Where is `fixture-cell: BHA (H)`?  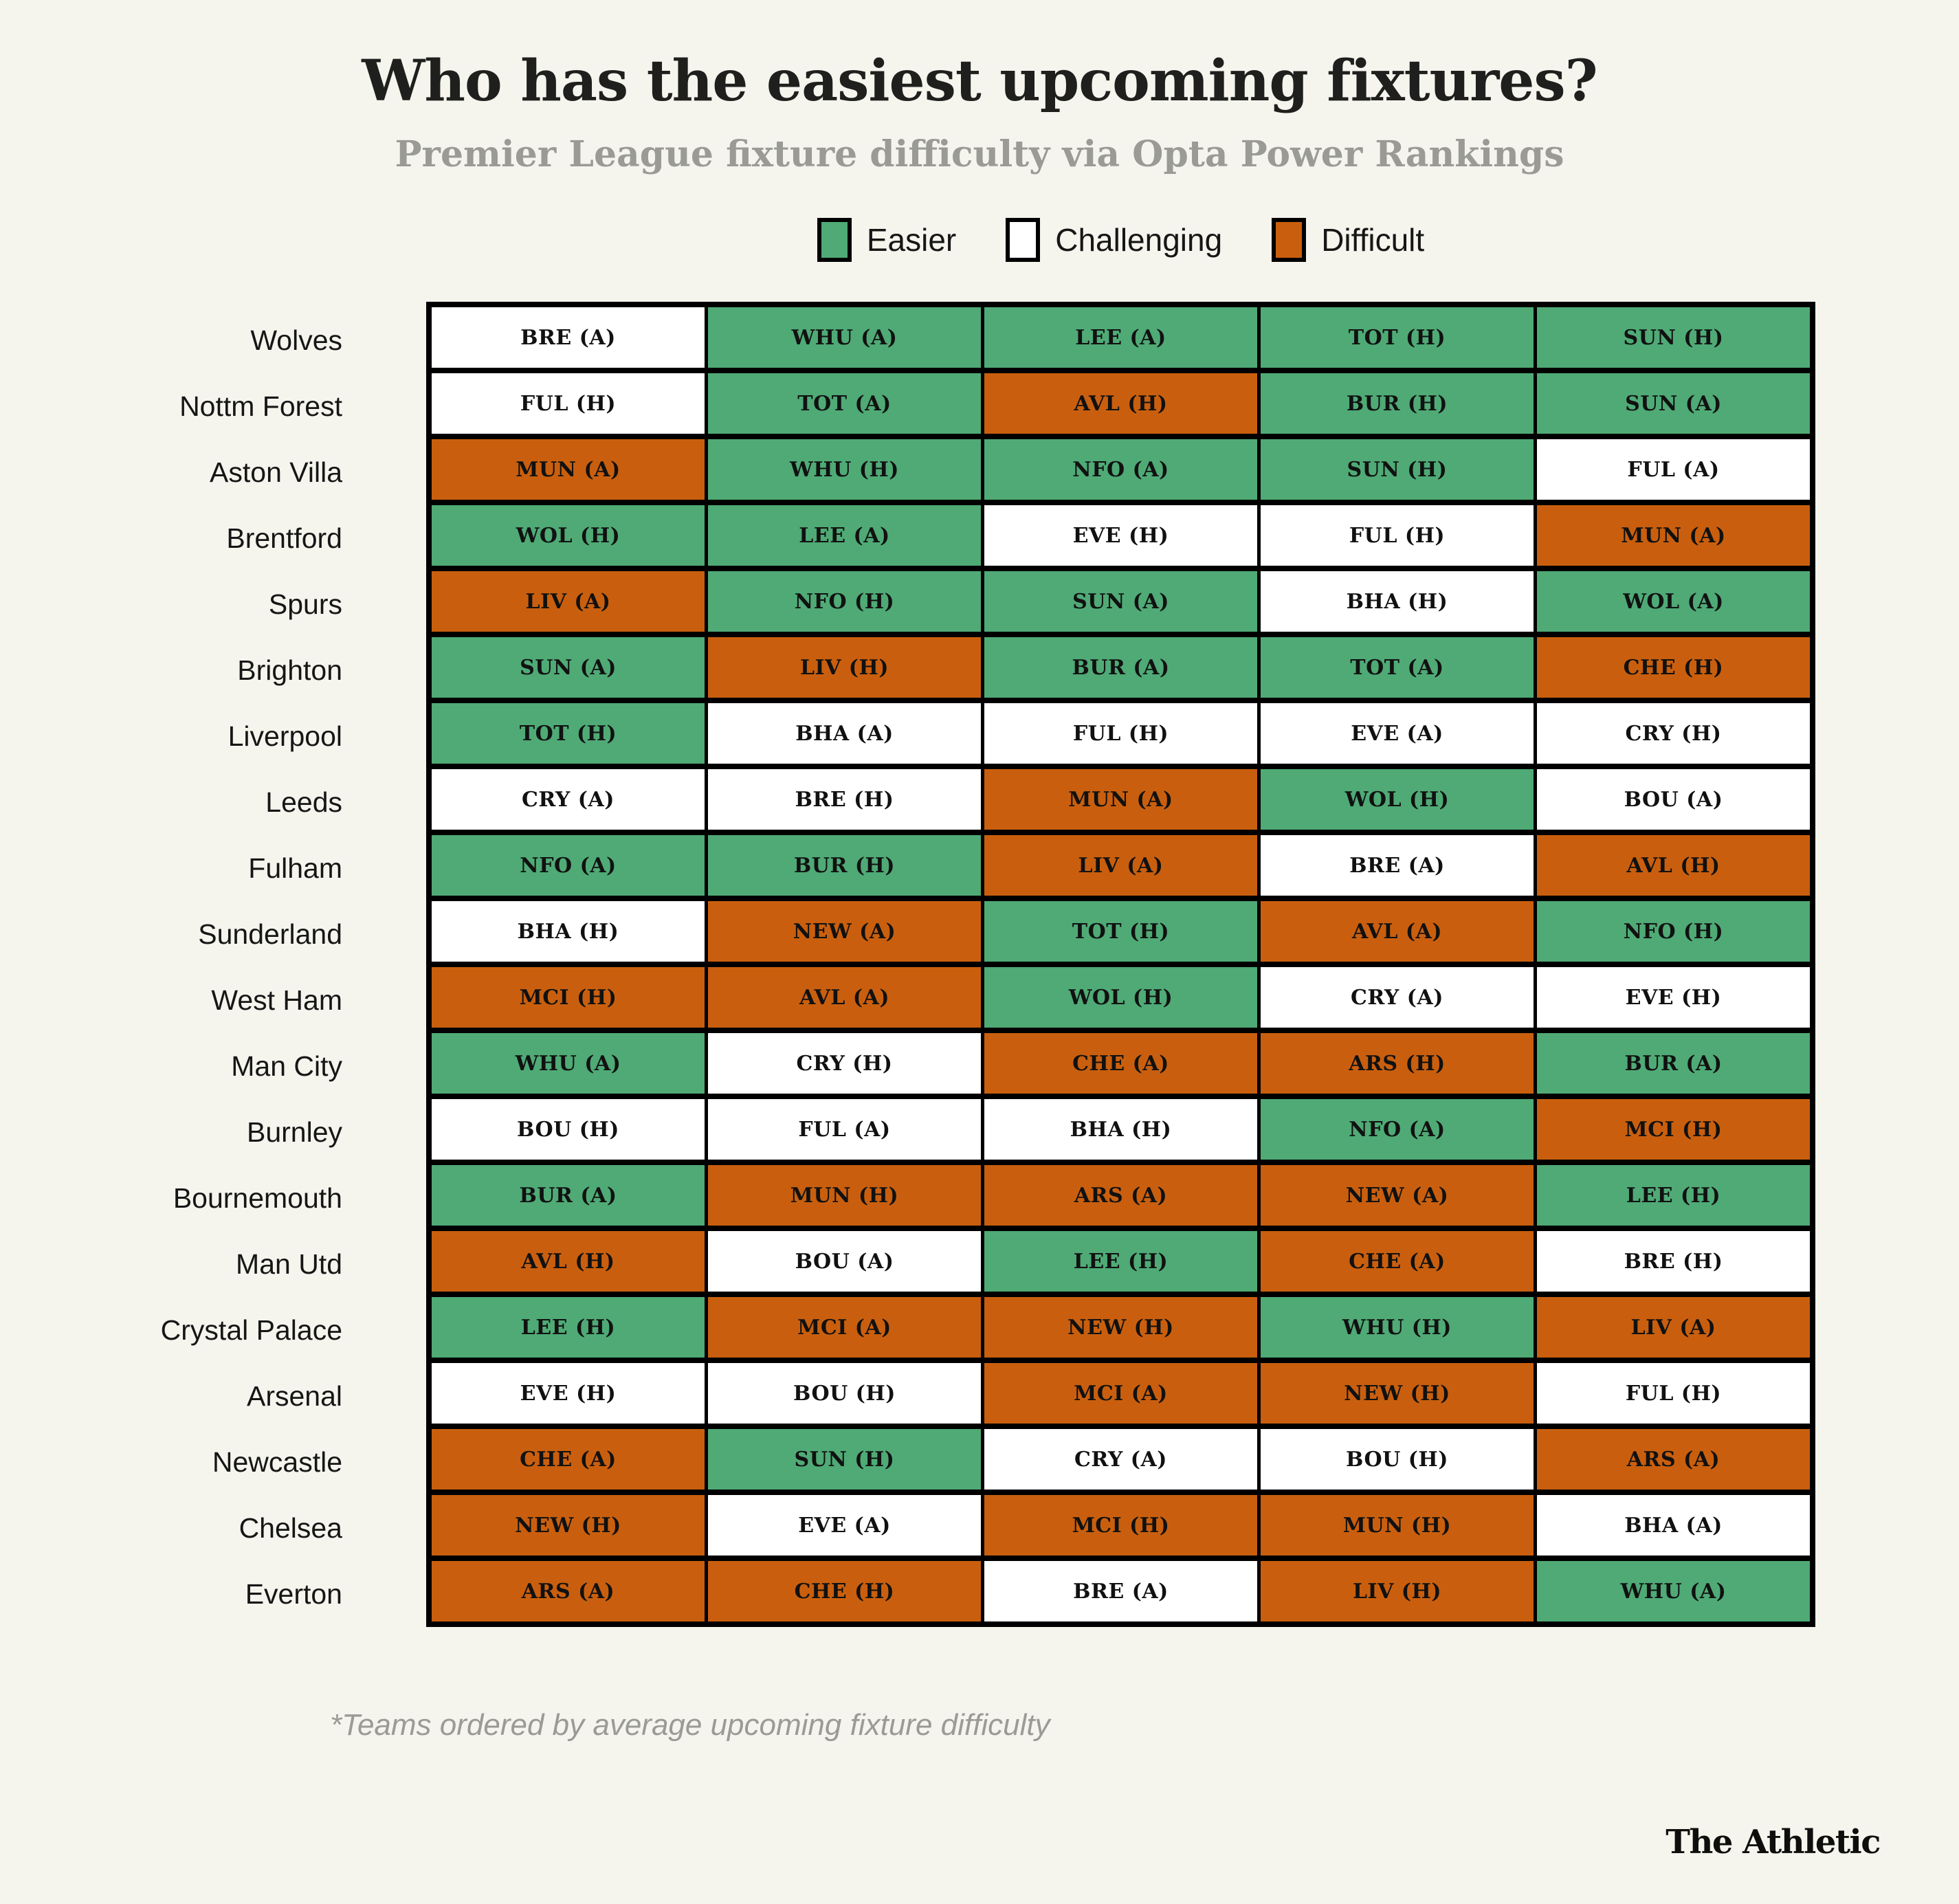
fixture-cell: BHA (H) is located at coordinates (1397, 601).